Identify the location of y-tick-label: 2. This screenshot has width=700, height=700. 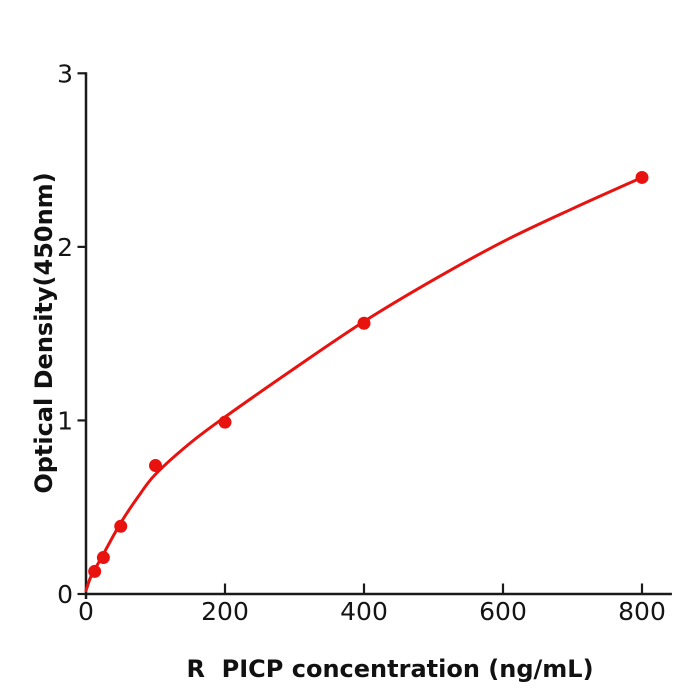
(65, 247).